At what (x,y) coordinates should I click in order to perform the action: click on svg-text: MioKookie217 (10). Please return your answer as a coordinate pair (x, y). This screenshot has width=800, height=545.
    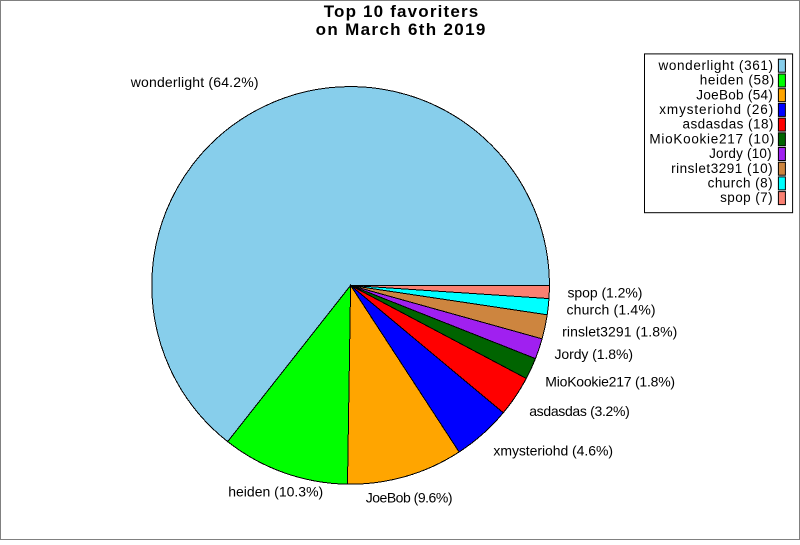
    Looking at the image, I should click on (711, 138).